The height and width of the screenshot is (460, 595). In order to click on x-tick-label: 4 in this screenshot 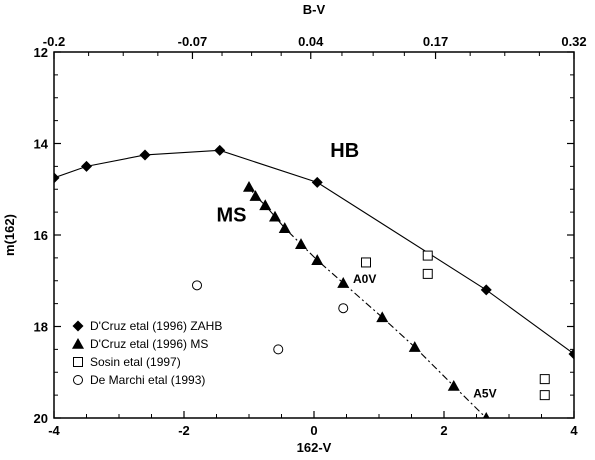, I will do `click(574, 430)`.